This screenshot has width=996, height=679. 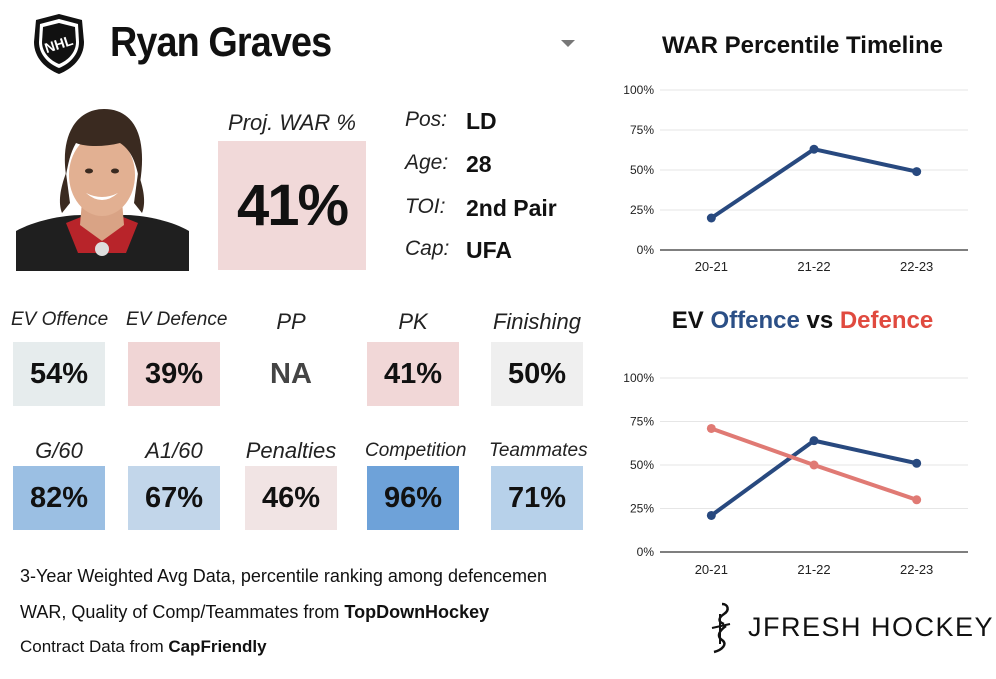 I want to click on a160-tile: 67%, so click(x=174, y=498).